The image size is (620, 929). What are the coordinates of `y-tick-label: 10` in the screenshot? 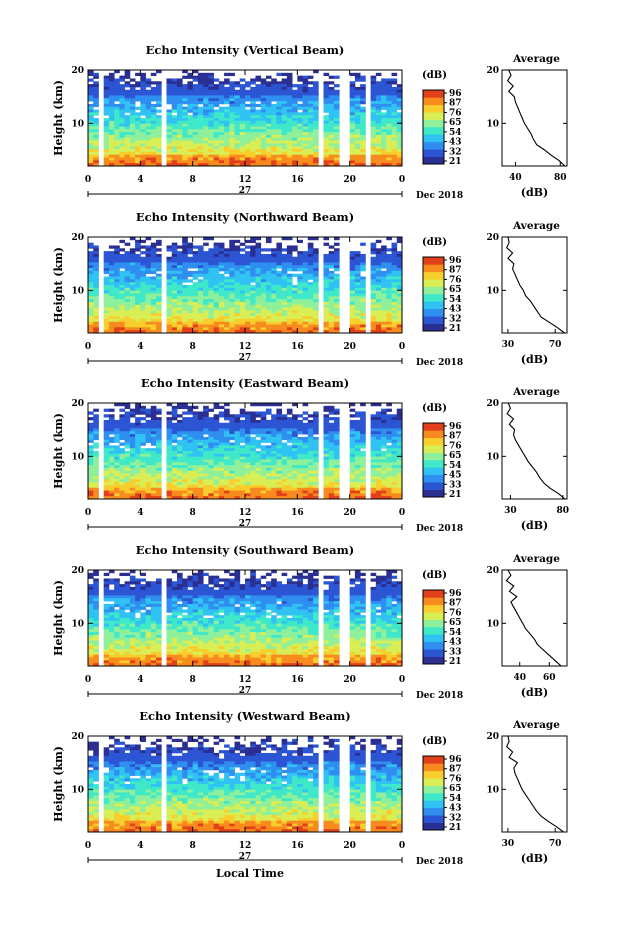 It's located at (77, 124).